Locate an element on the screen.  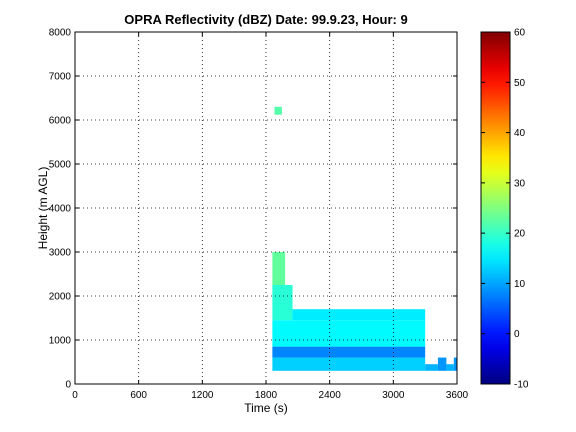
y-tick-label: 5000 is located at coordinates (60, 165).